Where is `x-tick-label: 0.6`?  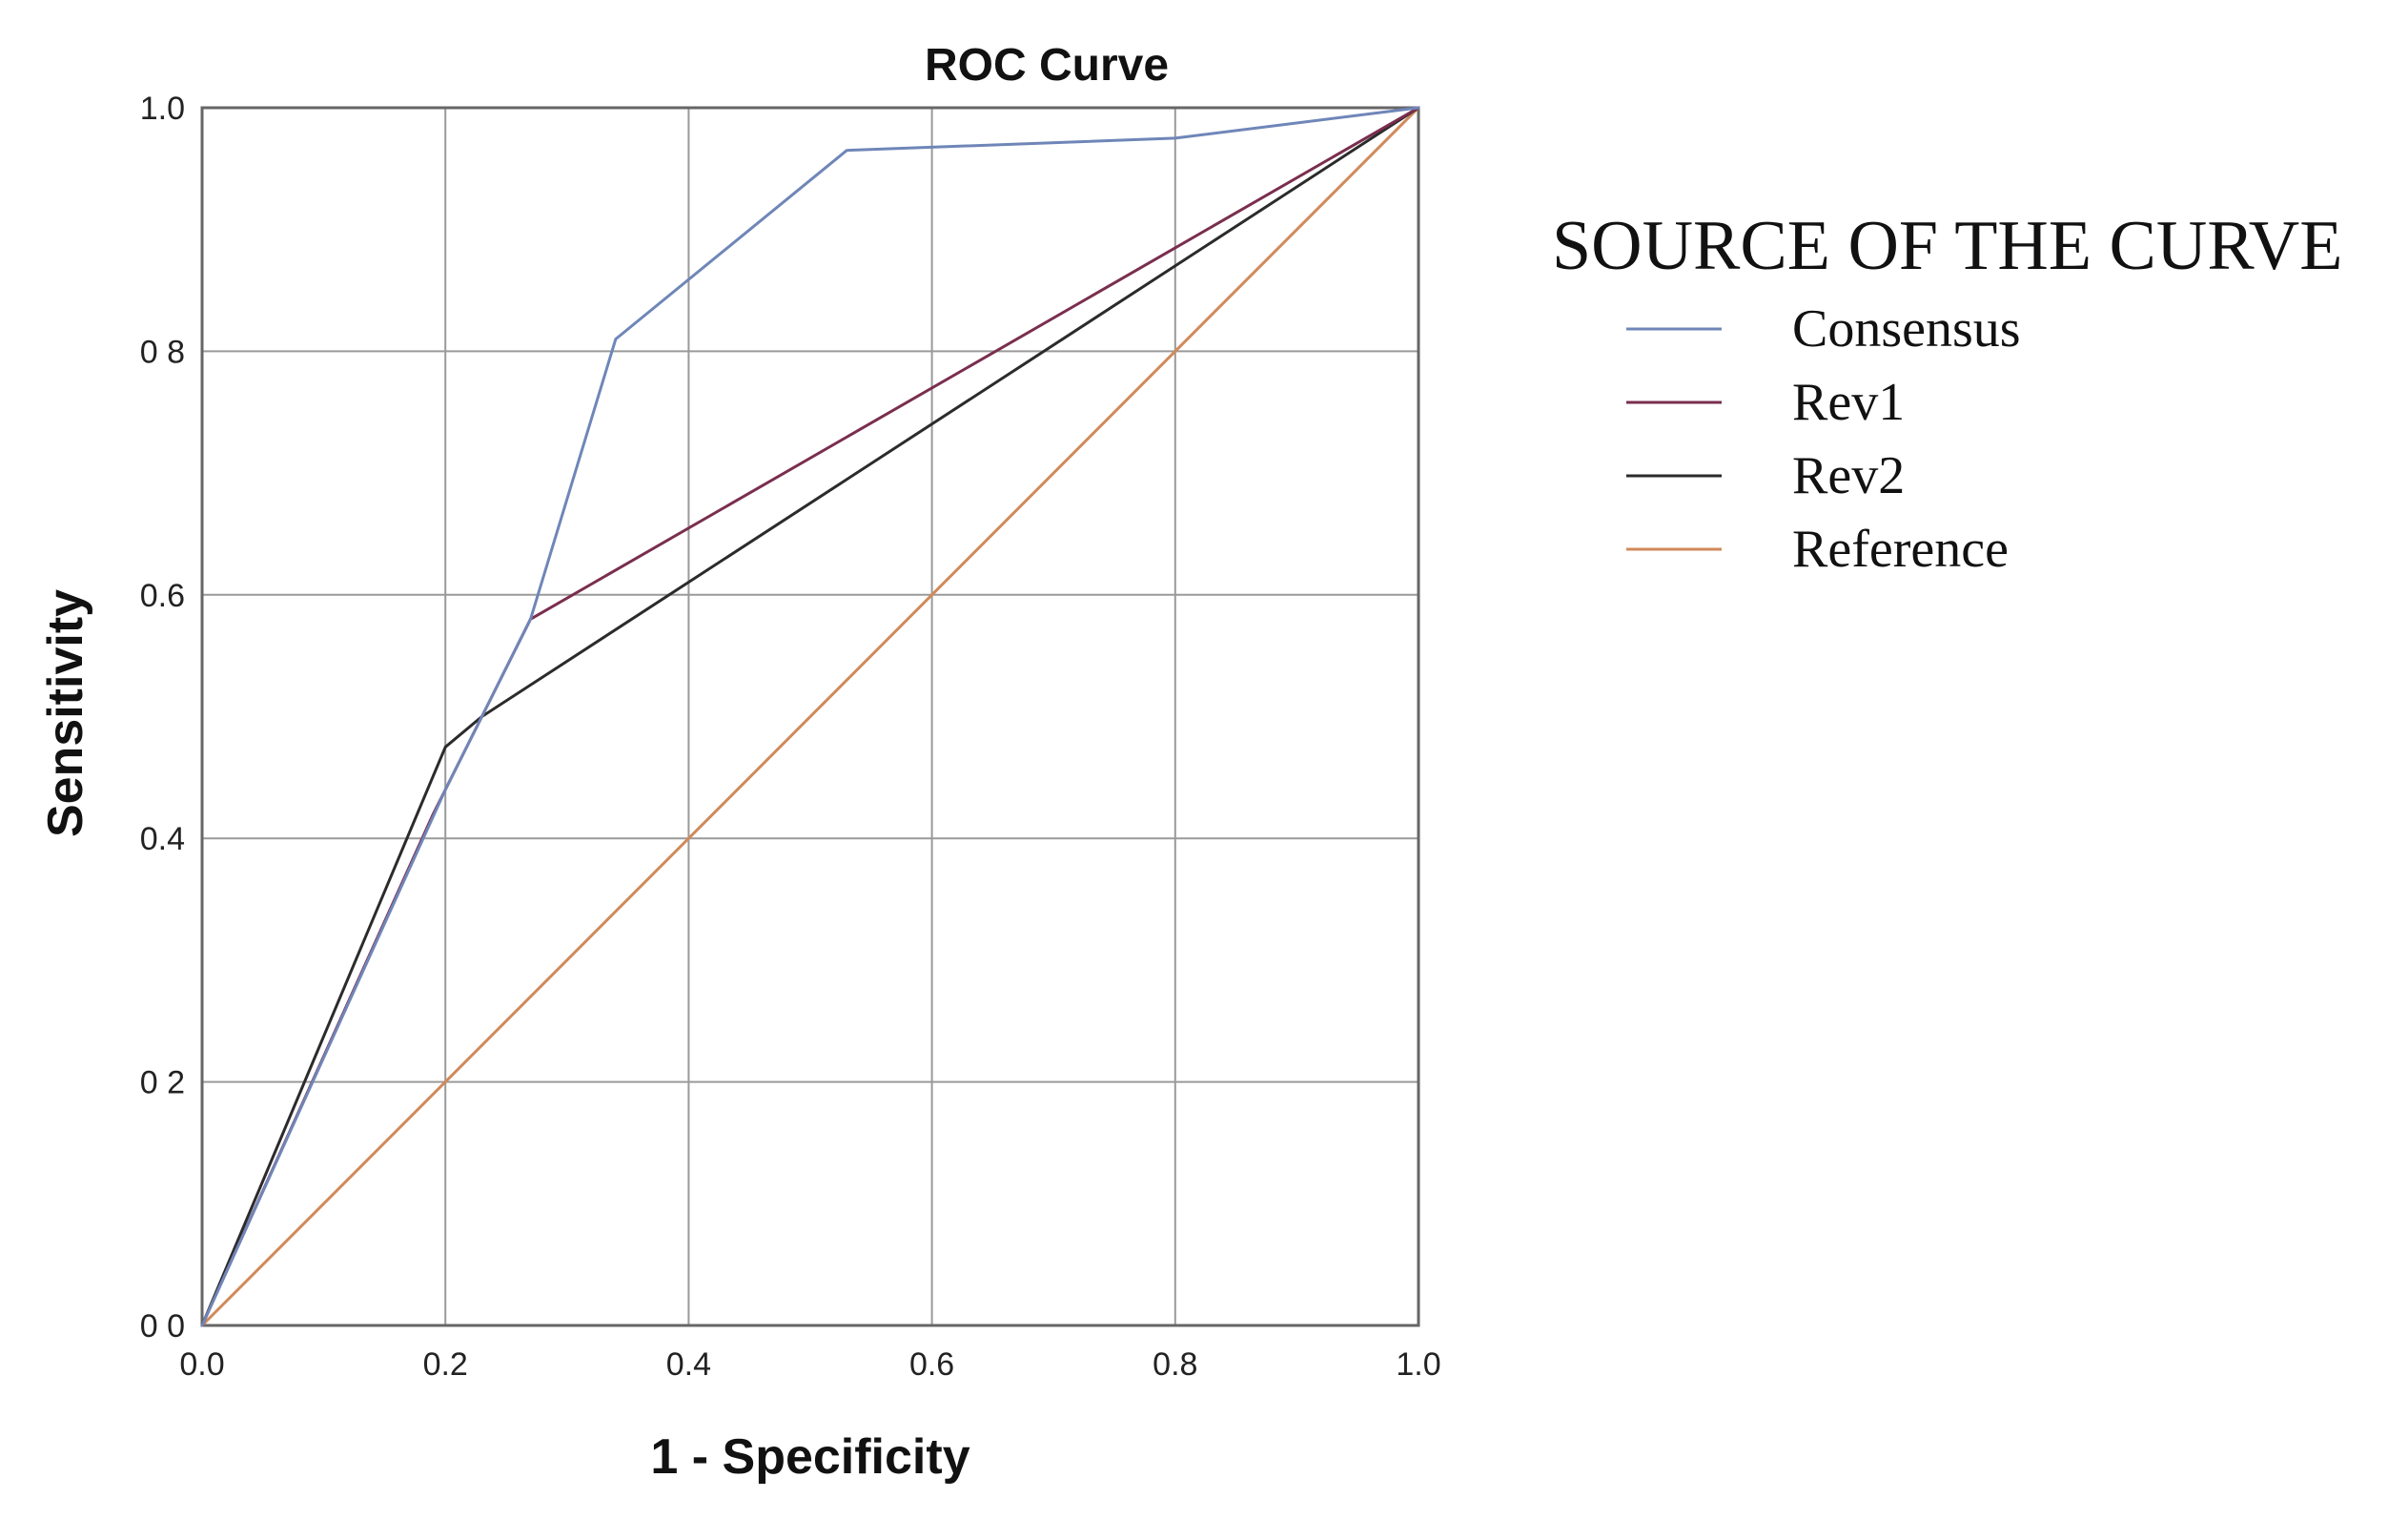
x-tick-label: 0.6 is located at coordinates (931, 1364).